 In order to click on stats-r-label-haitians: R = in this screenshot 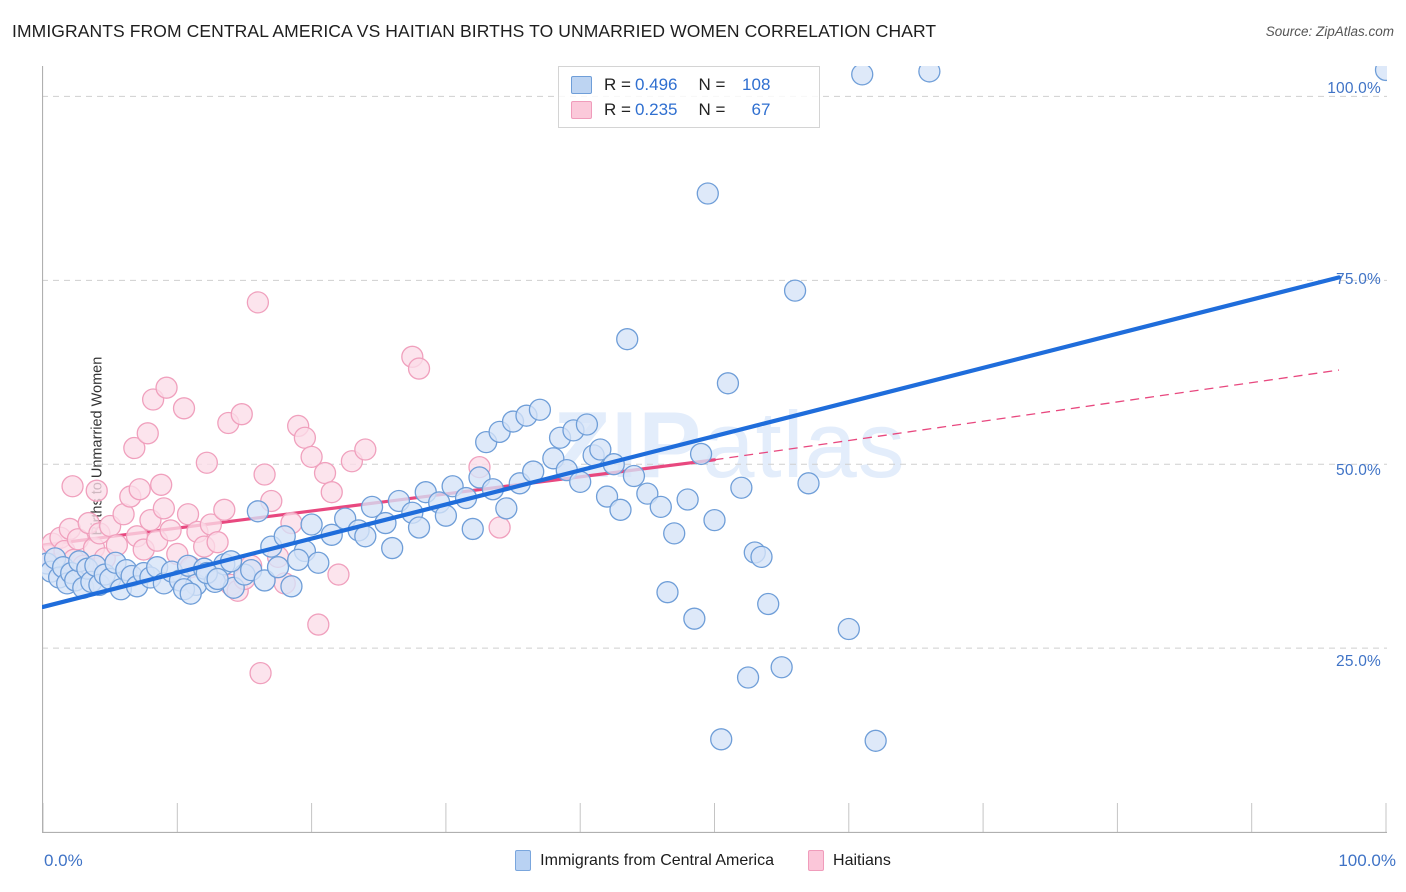, I will do `click(617, 109)`.